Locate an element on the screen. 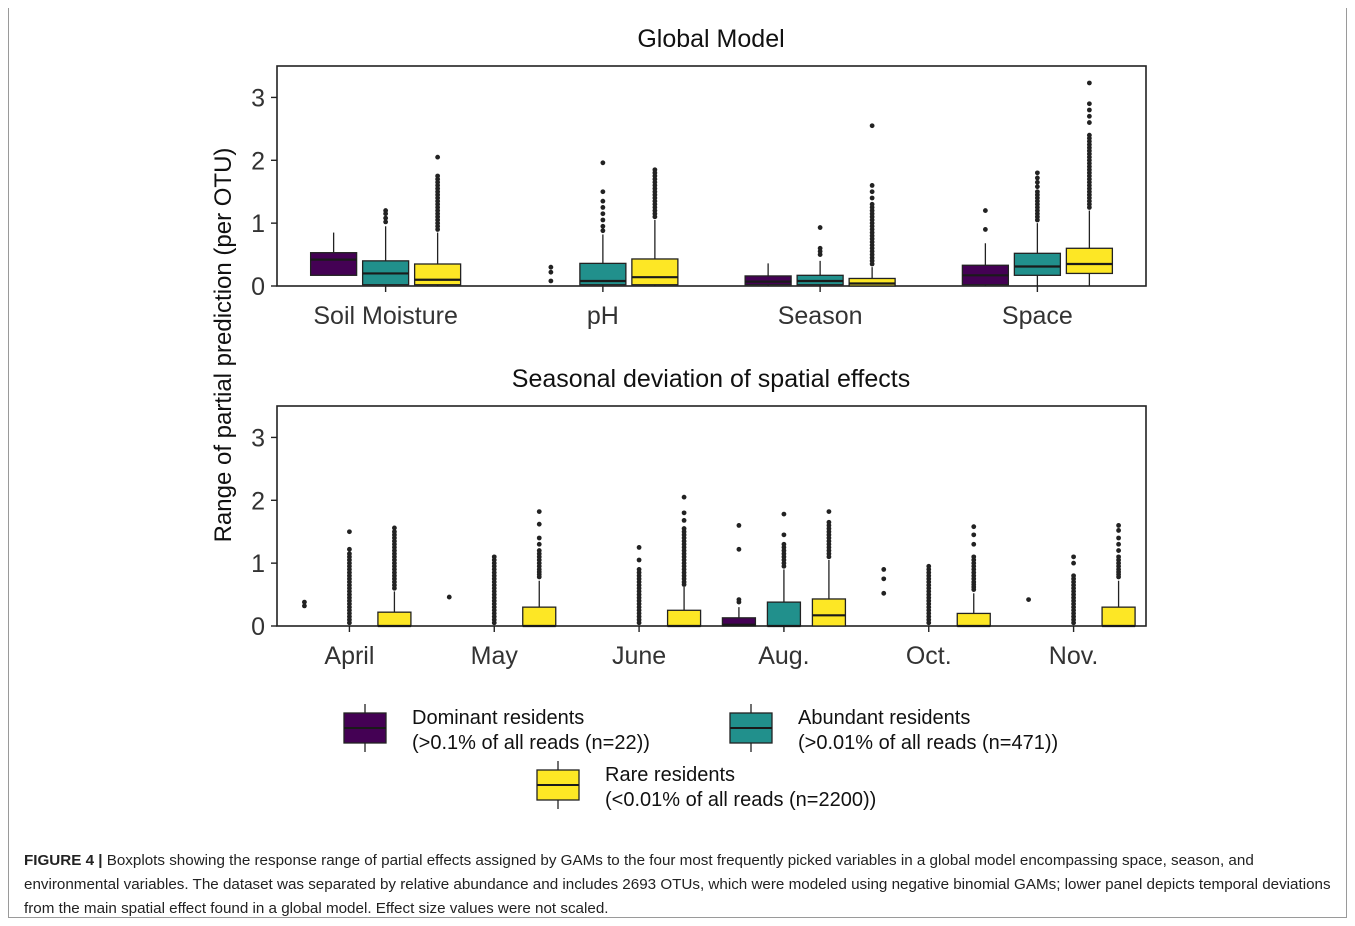  series-rare-residents is located at coordinates (763, 183).